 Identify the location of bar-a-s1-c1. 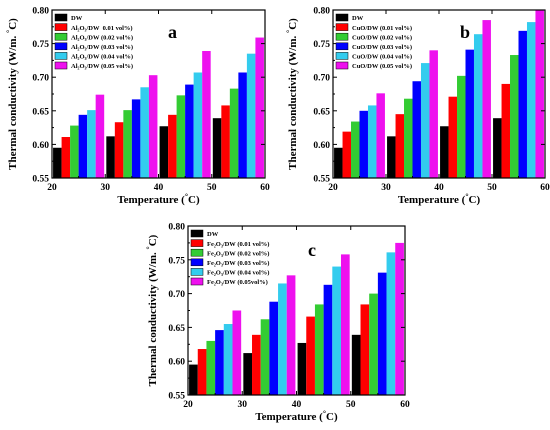
(119, 150).